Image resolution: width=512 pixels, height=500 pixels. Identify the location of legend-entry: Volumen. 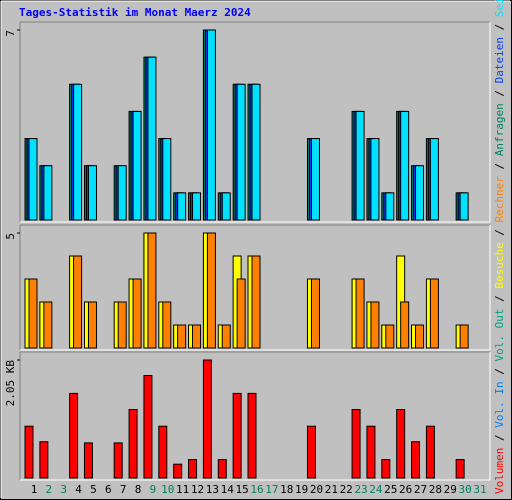
(499, 471).